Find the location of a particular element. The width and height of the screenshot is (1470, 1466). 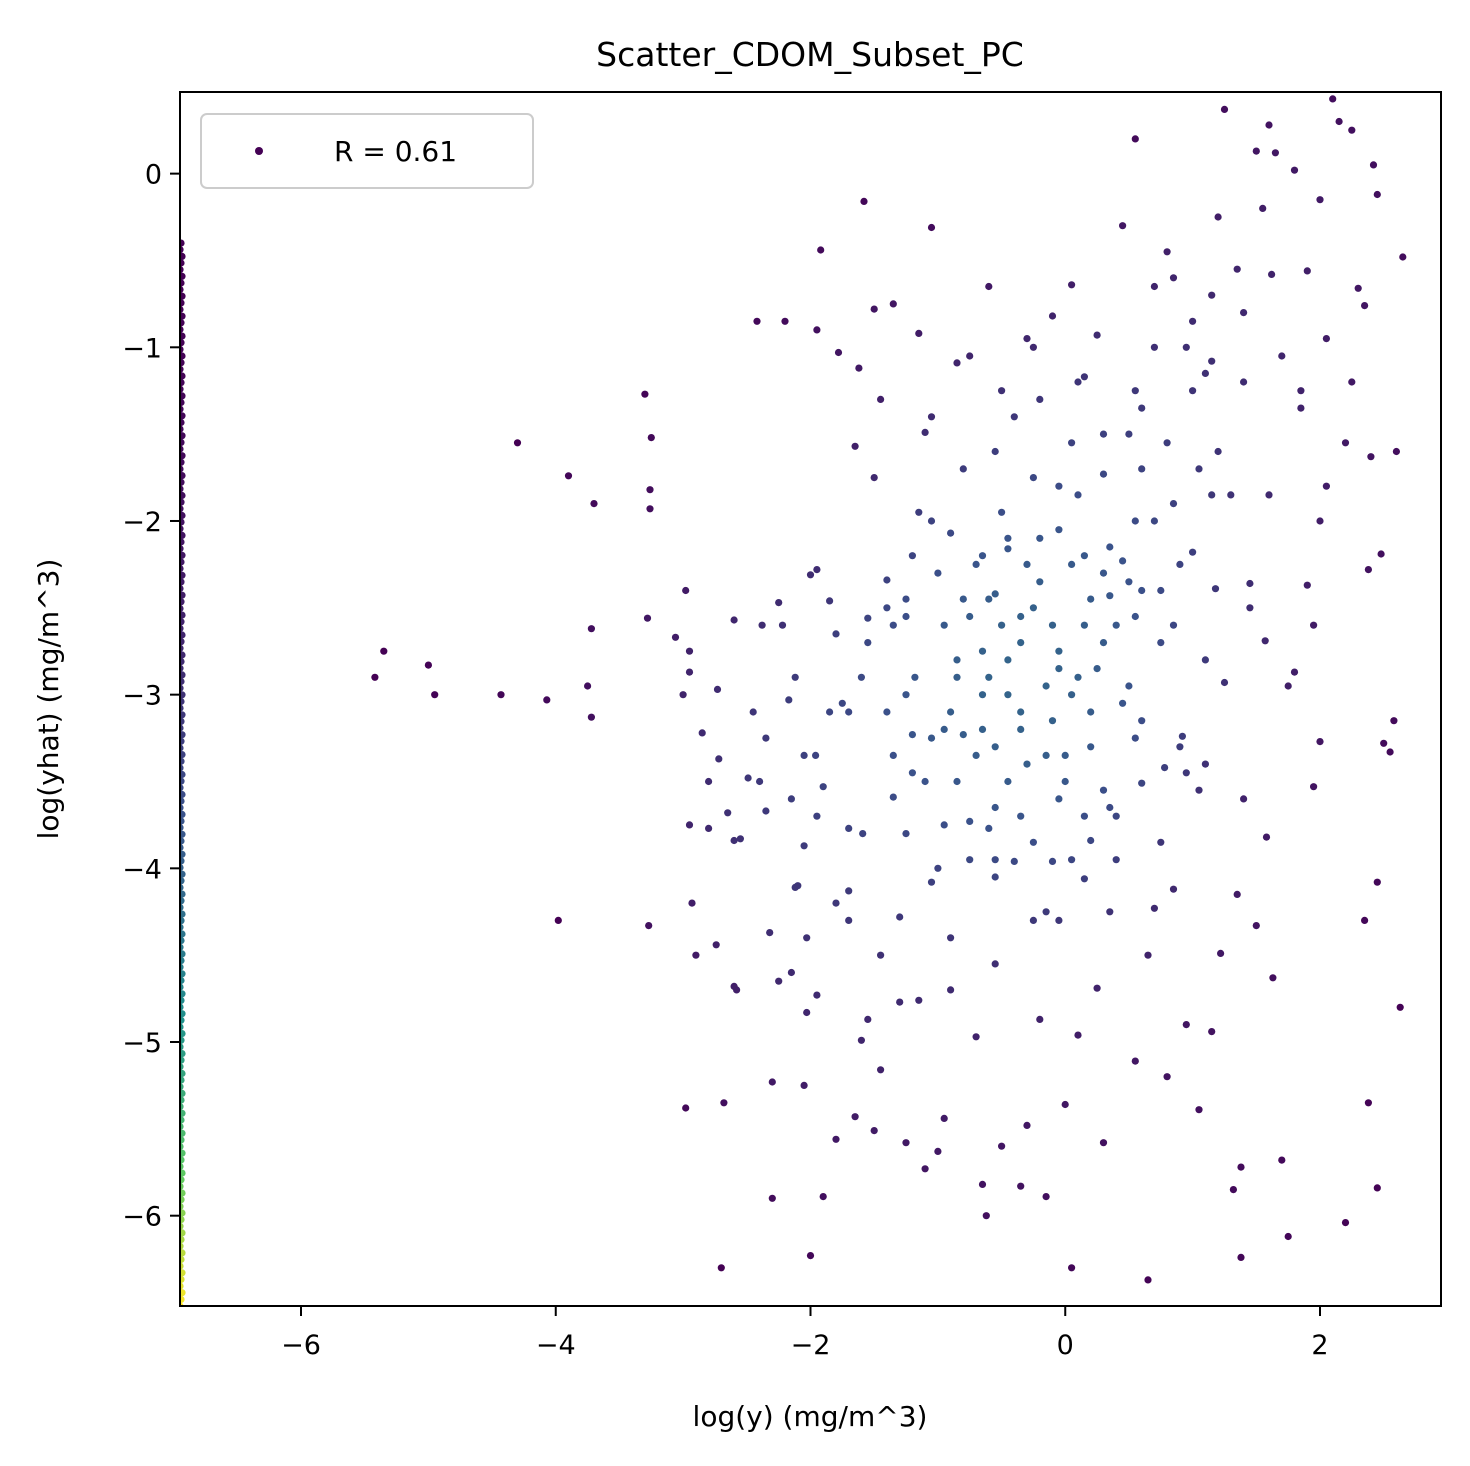

y-tick-label: −3 is located at coordinates (142, 696).